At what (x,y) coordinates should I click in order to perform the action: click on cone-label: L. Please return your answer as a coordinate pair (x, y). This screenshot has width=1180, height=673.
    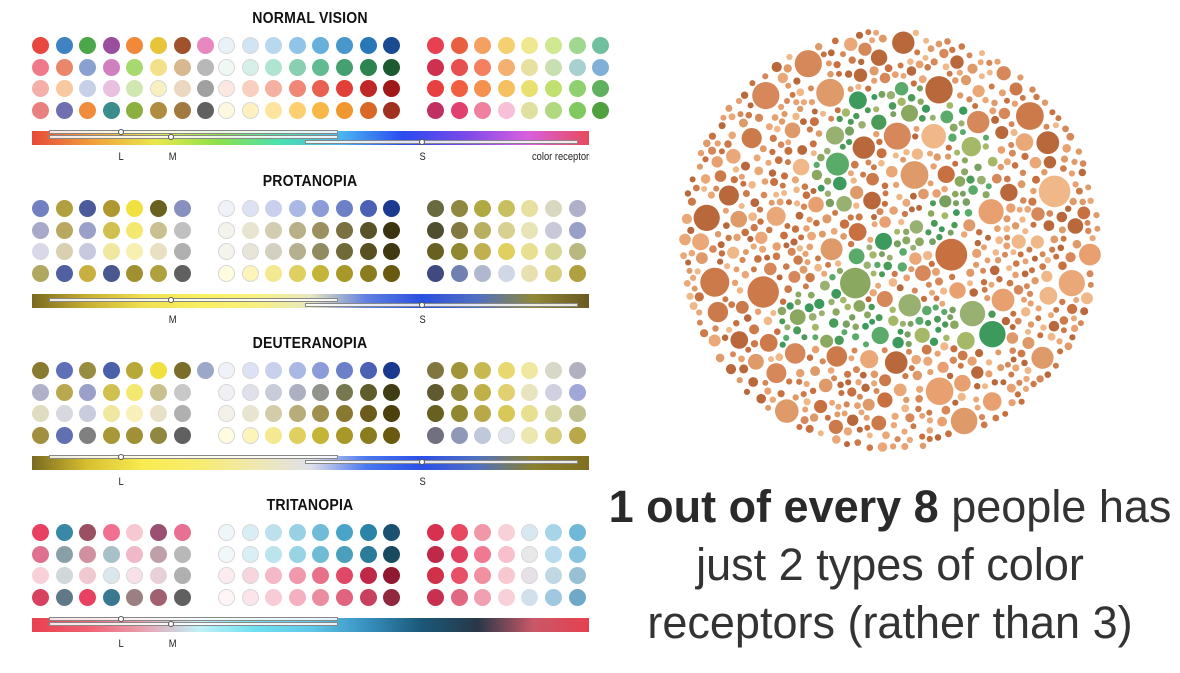
    Looking at the image, I should click on (121, 482).